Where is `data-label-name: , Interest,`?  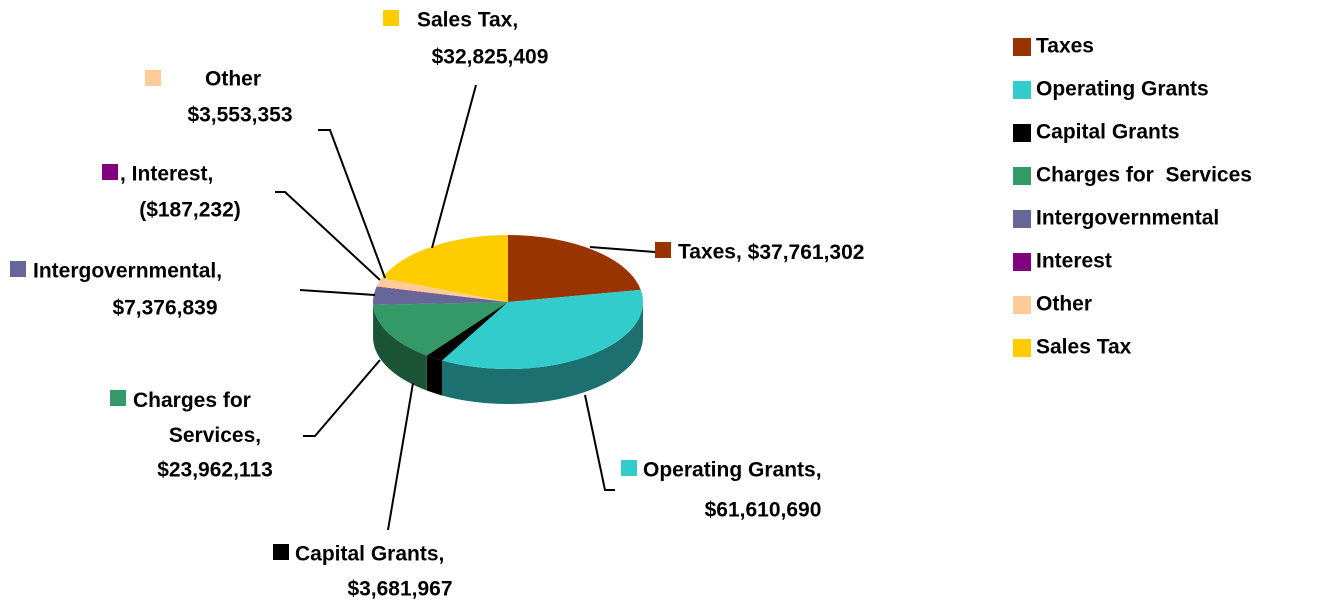 data-label-name: , Interest, is located at coordinates (166, 174).